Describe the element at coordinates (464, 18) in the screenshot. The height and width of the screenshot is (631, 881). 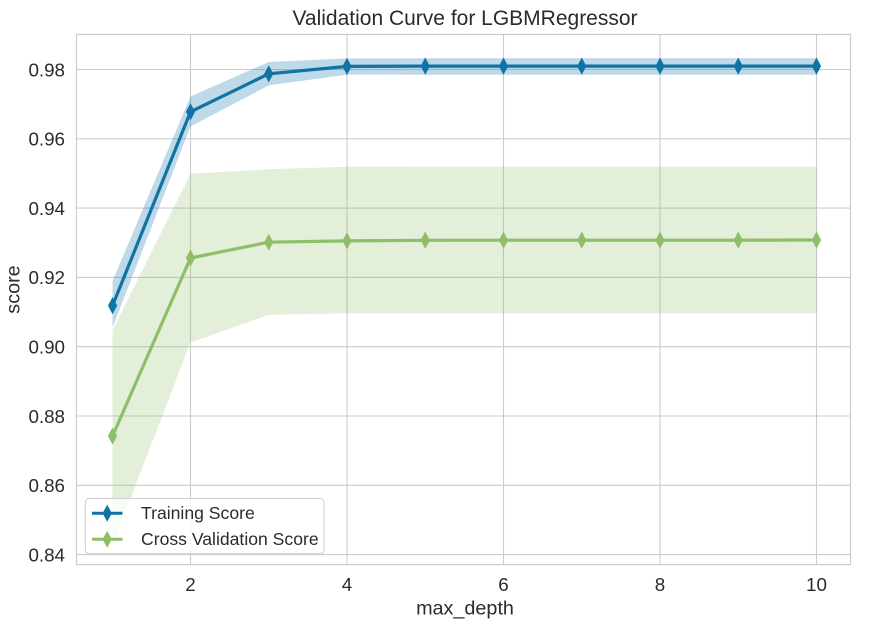
I see `svg-text:Validation Curve for LGBMRegre: Validation Curve for LGBMRegressor` at that location.